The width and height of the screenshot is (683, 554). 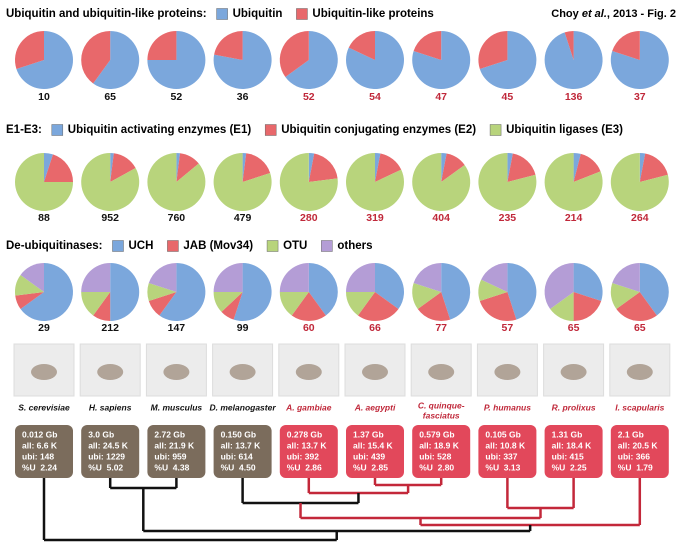 I want to click on species-name: D. melanogaster, so click(x=243, y=407).